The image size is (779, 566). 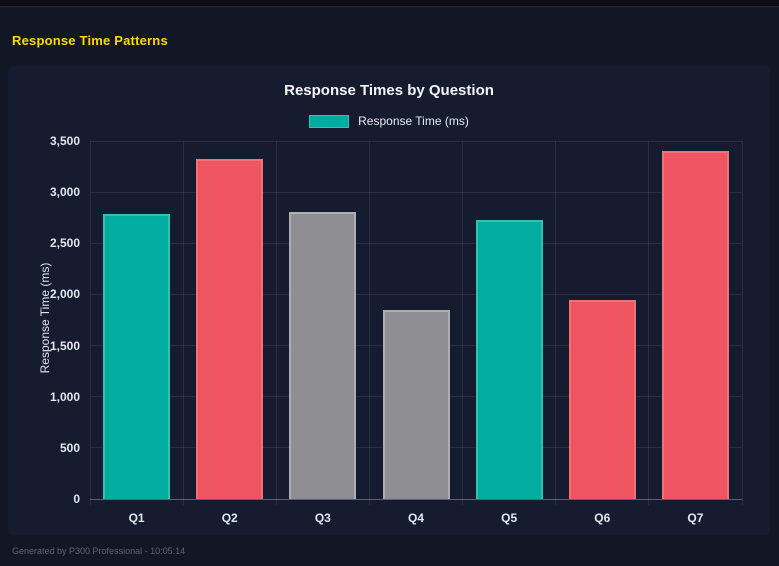 I want to click on bar-q6, so click(x=602, y=399).